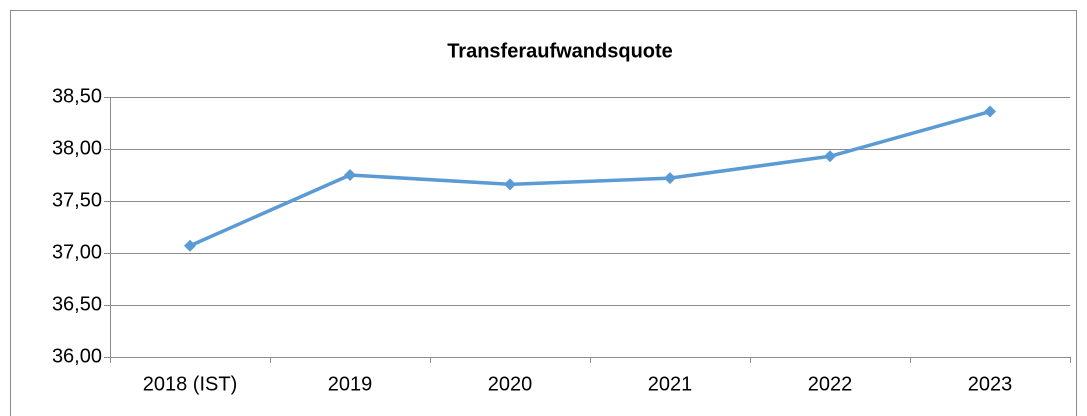 The width and height of the screenshot is (1087, 416). What do you see at coordinates (560, 51) in the screenshot?
I see `chart-title: Transferaufwandsquote` at bounding box center [560, 51].